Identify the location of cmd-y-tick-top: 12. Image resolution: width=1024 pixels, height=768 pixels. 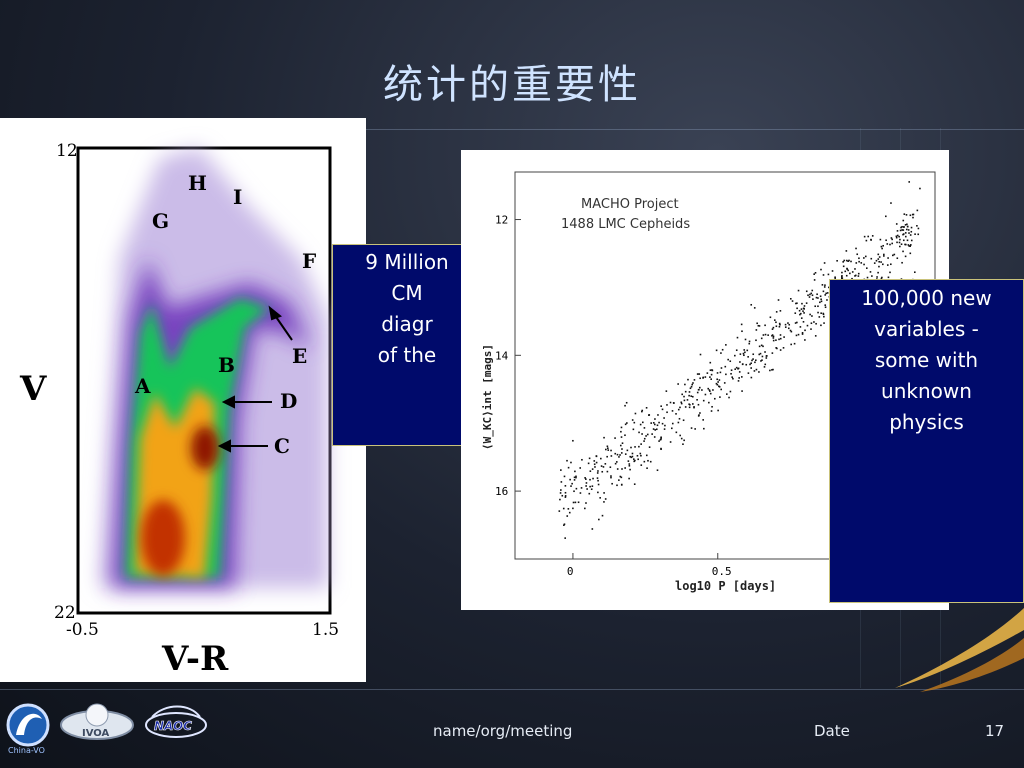
(67, 151).